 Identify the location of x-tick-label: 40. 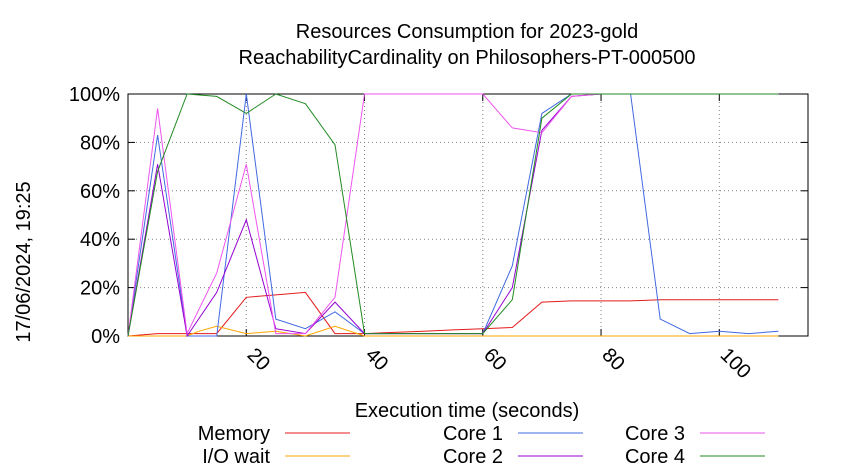
(376, 359).